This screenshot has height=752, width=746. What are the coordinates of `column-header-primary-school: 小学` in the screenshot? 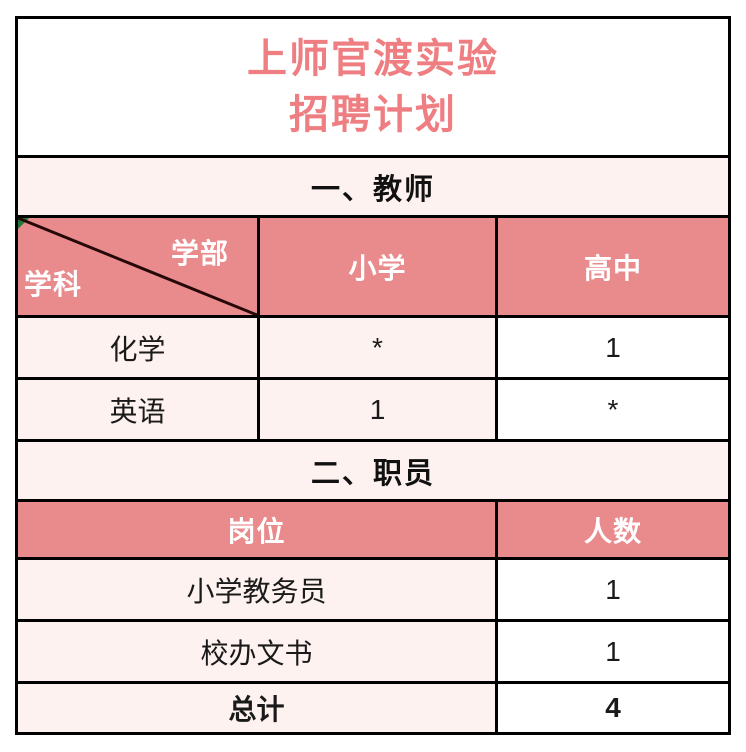 It's located at (376, 266).